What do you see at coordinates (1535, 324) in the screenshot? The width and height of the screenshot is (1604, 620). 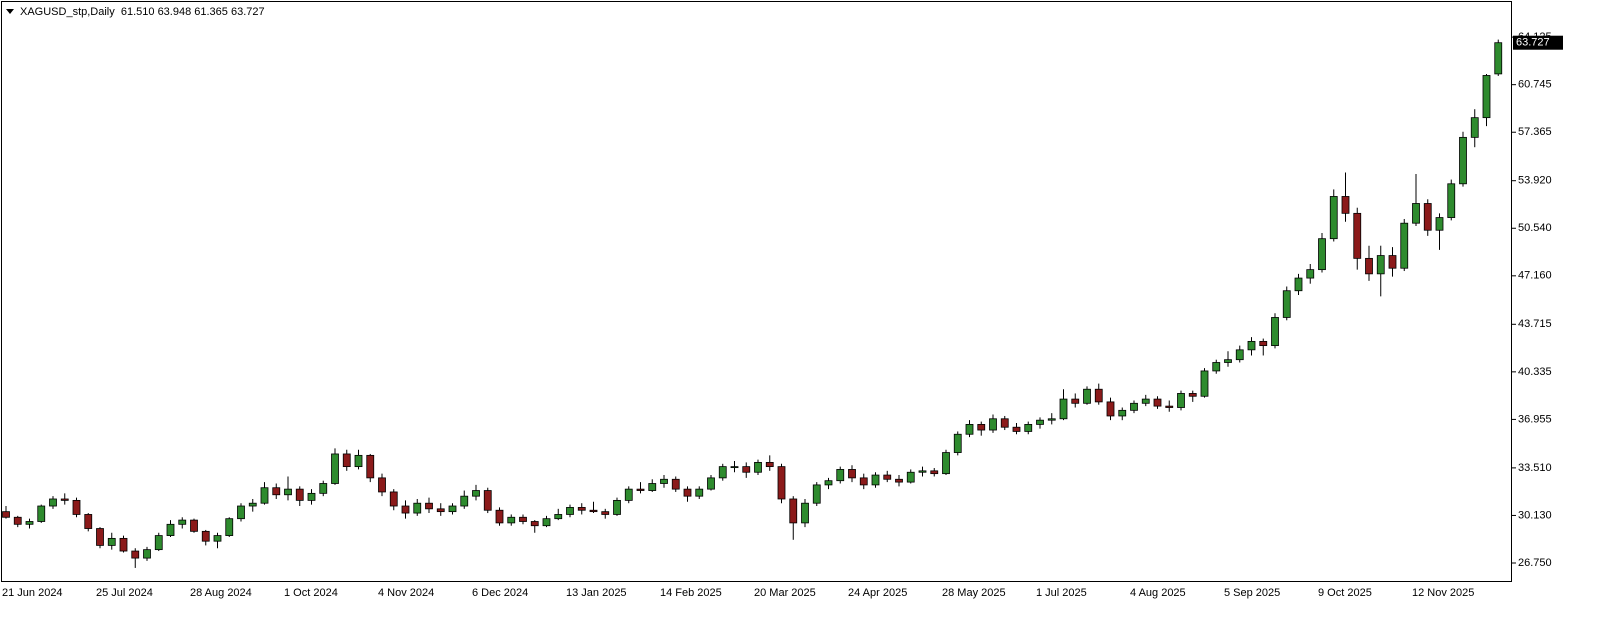 I see `y-tick-label: 43.715` at bounding box center [1535, 324].